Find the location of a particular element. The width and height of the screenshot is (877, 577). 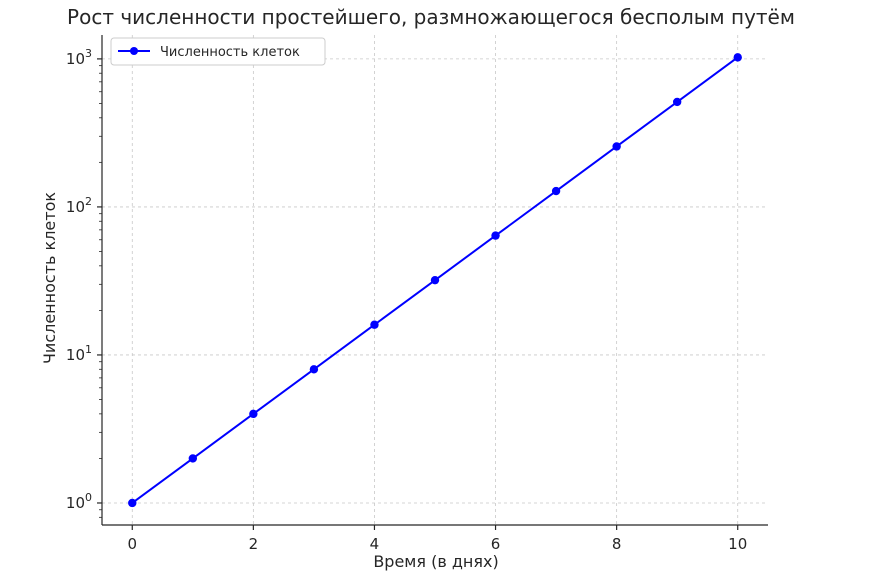

x-tick-label: 8 is located at coordinates (617, 544).